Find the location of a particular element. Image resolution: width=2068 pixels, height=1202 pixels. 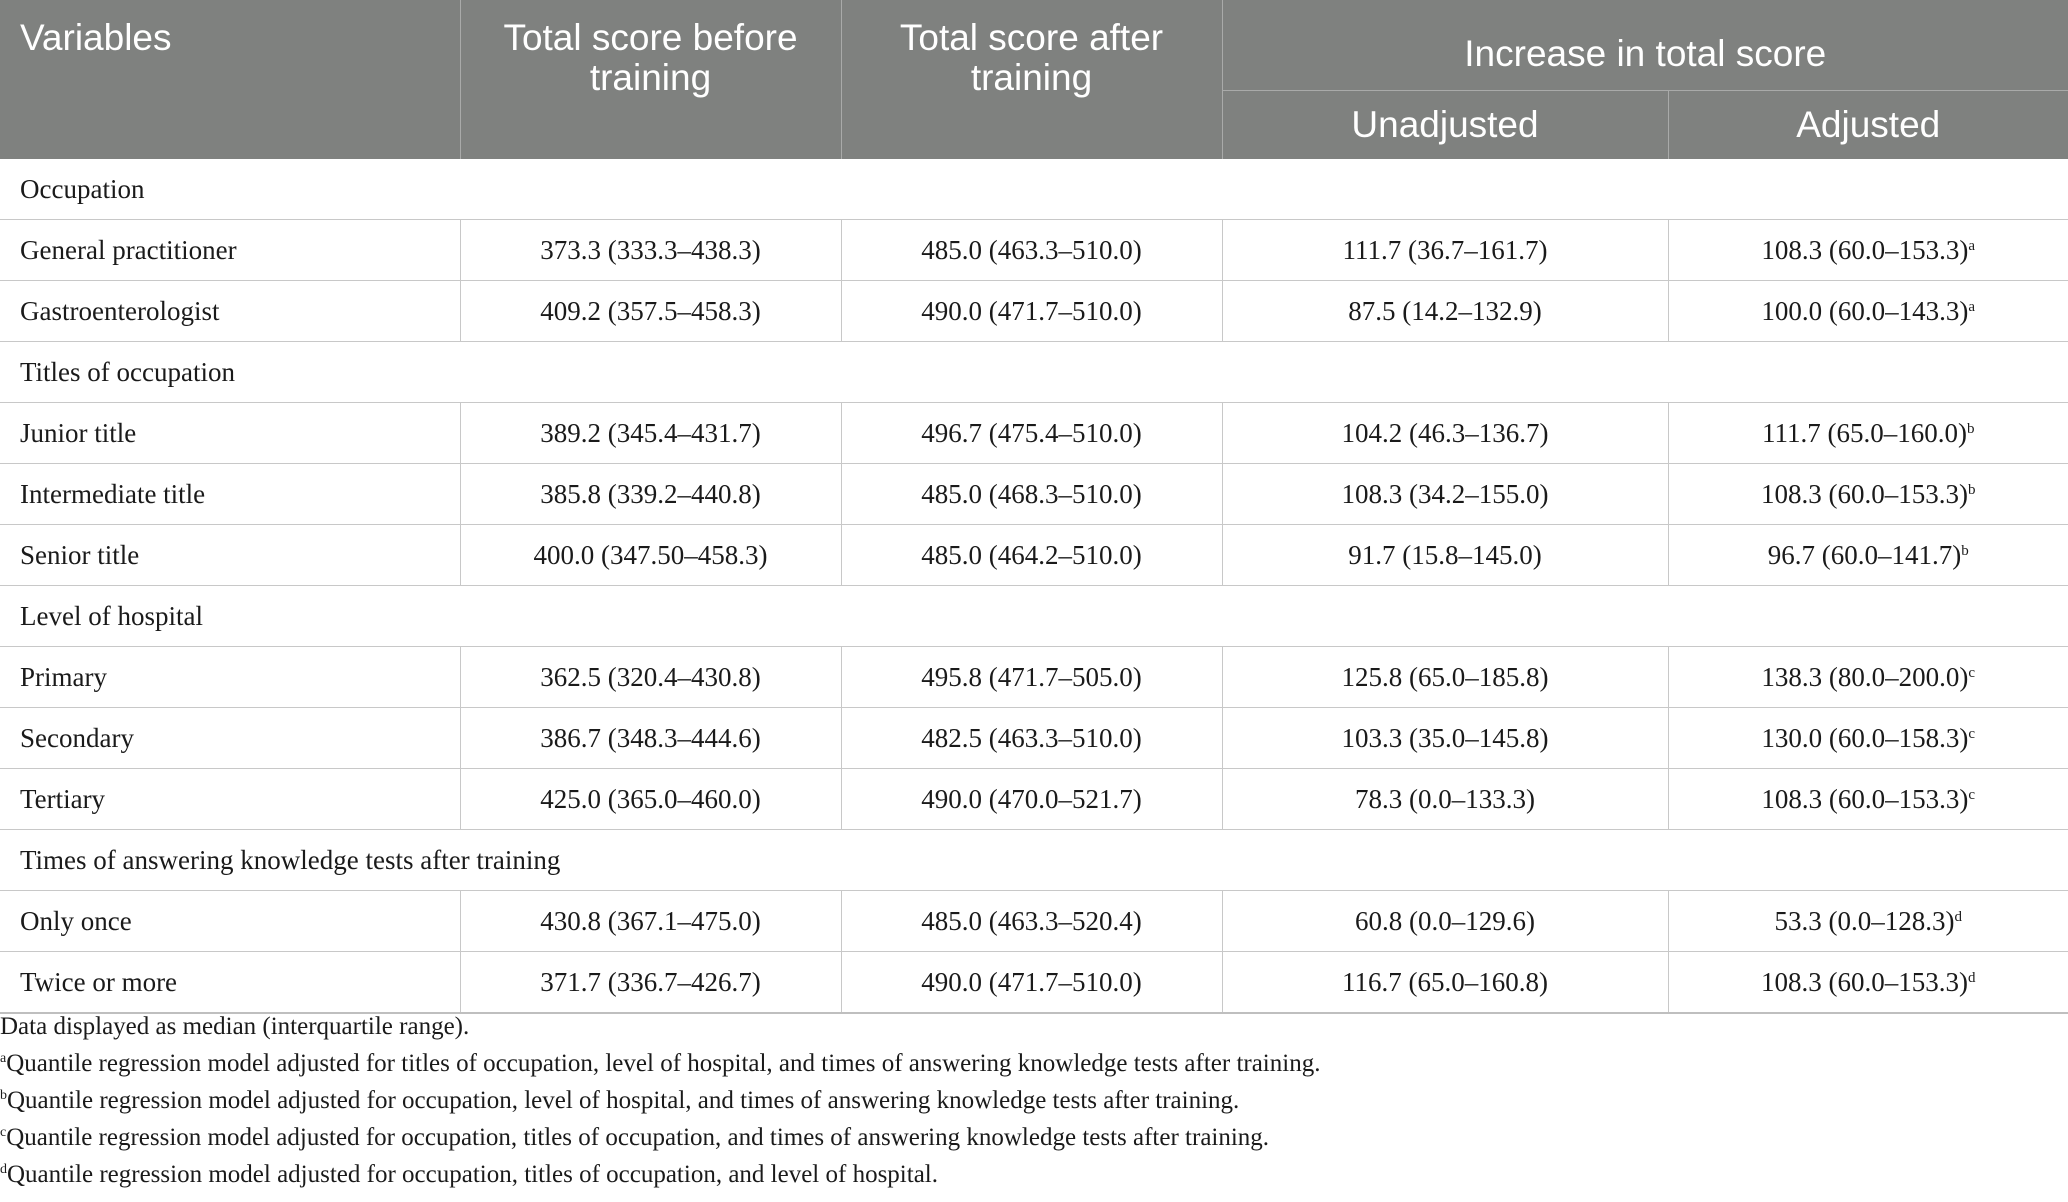

cell-score-before: 389.2 (345.4–431.7) is located at coordinates (651, 433).